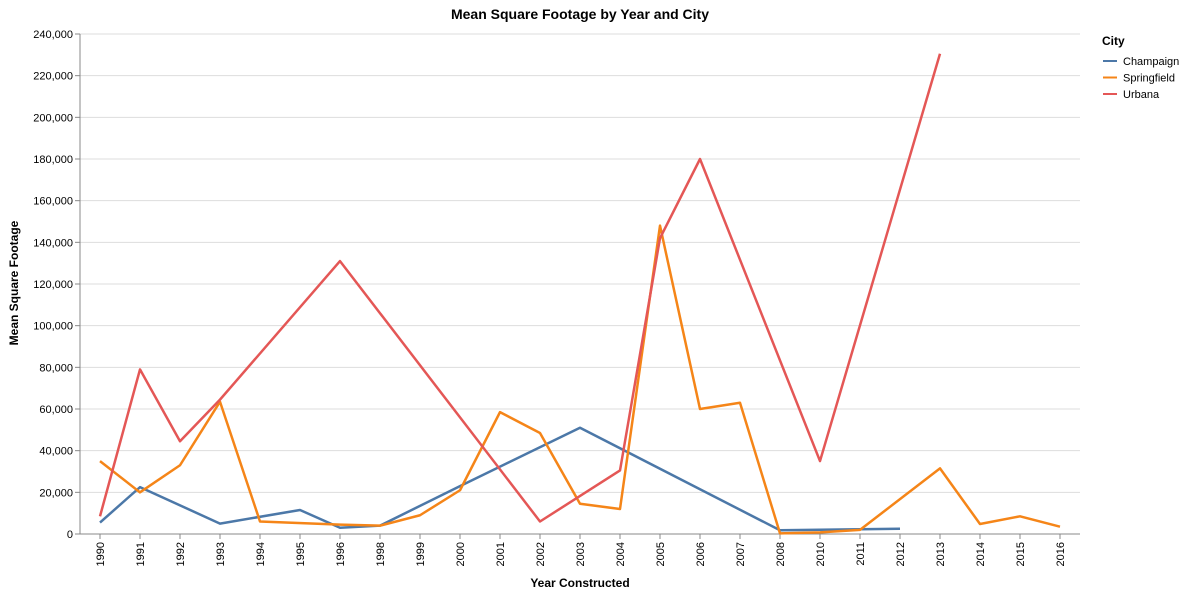 This screenshot has height=596, width=1193. Describe the element at coordinates (981, 554) in the screenshot. I see `x-tick-label: 2014` at that location.